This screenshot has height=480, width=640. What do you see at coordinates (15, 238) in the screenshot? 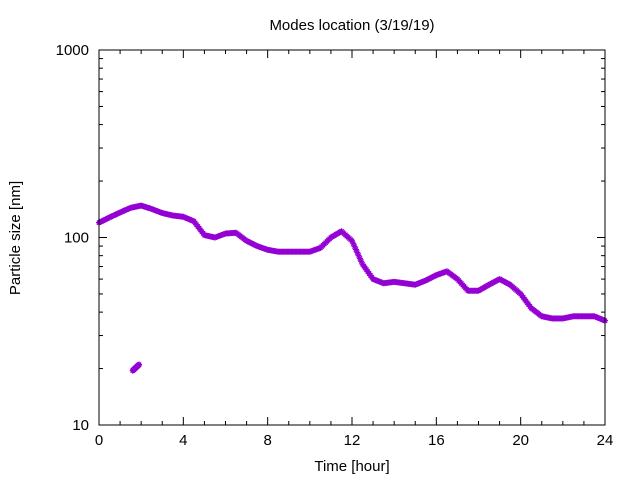
I see `y-axis-label: Particle size [nm]` at bounding box center [15, 238].